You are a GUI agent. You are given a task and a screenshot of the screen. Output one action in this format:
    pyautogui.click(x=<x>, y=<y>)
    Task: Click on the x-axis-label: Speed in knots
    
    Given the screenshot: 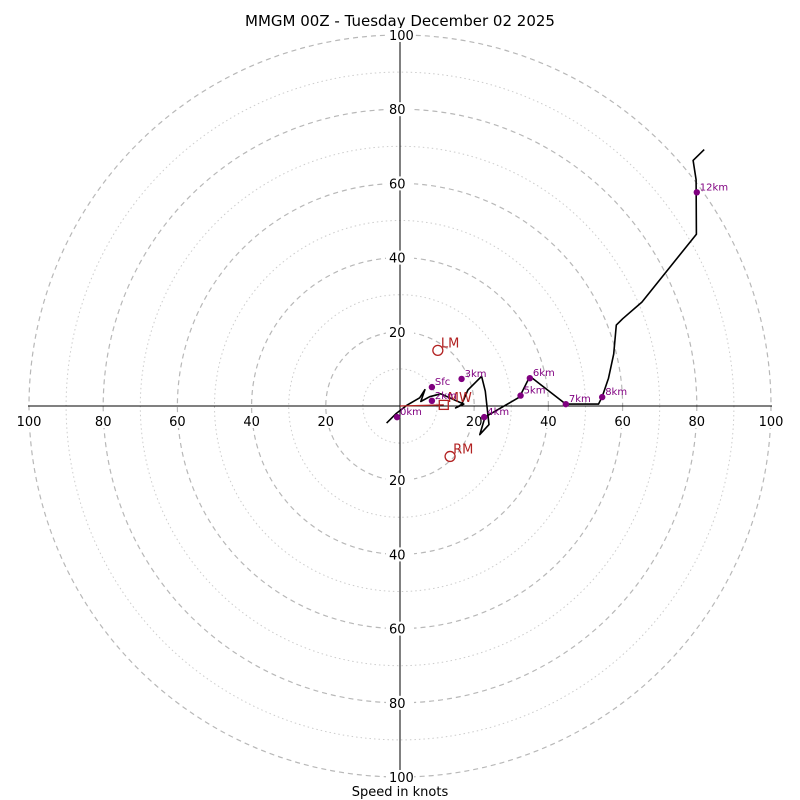 What is the action you would take?
    pyautogui.click(x=400, y=792)
    